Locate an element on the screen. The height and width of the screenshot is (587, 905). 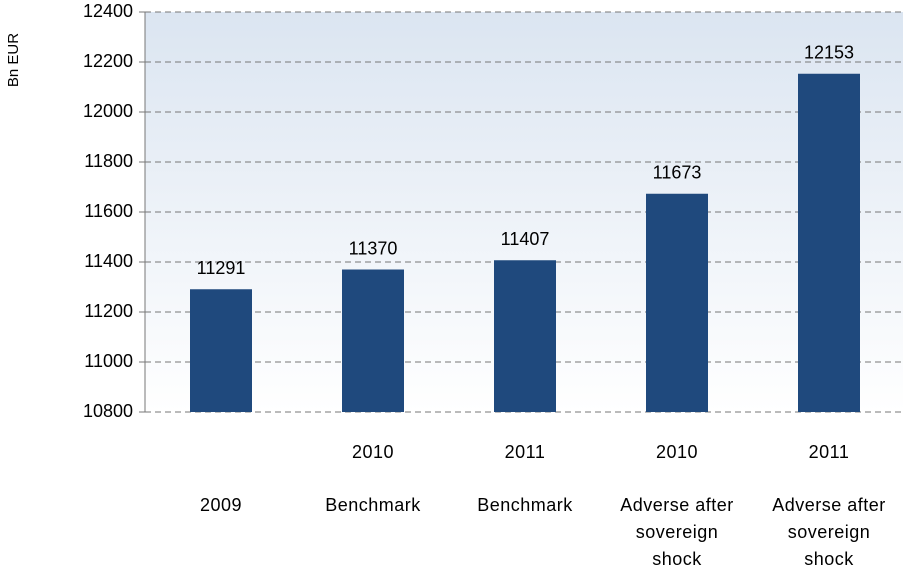
y-tick-label: 11000 is located at coordinates (108, 361).